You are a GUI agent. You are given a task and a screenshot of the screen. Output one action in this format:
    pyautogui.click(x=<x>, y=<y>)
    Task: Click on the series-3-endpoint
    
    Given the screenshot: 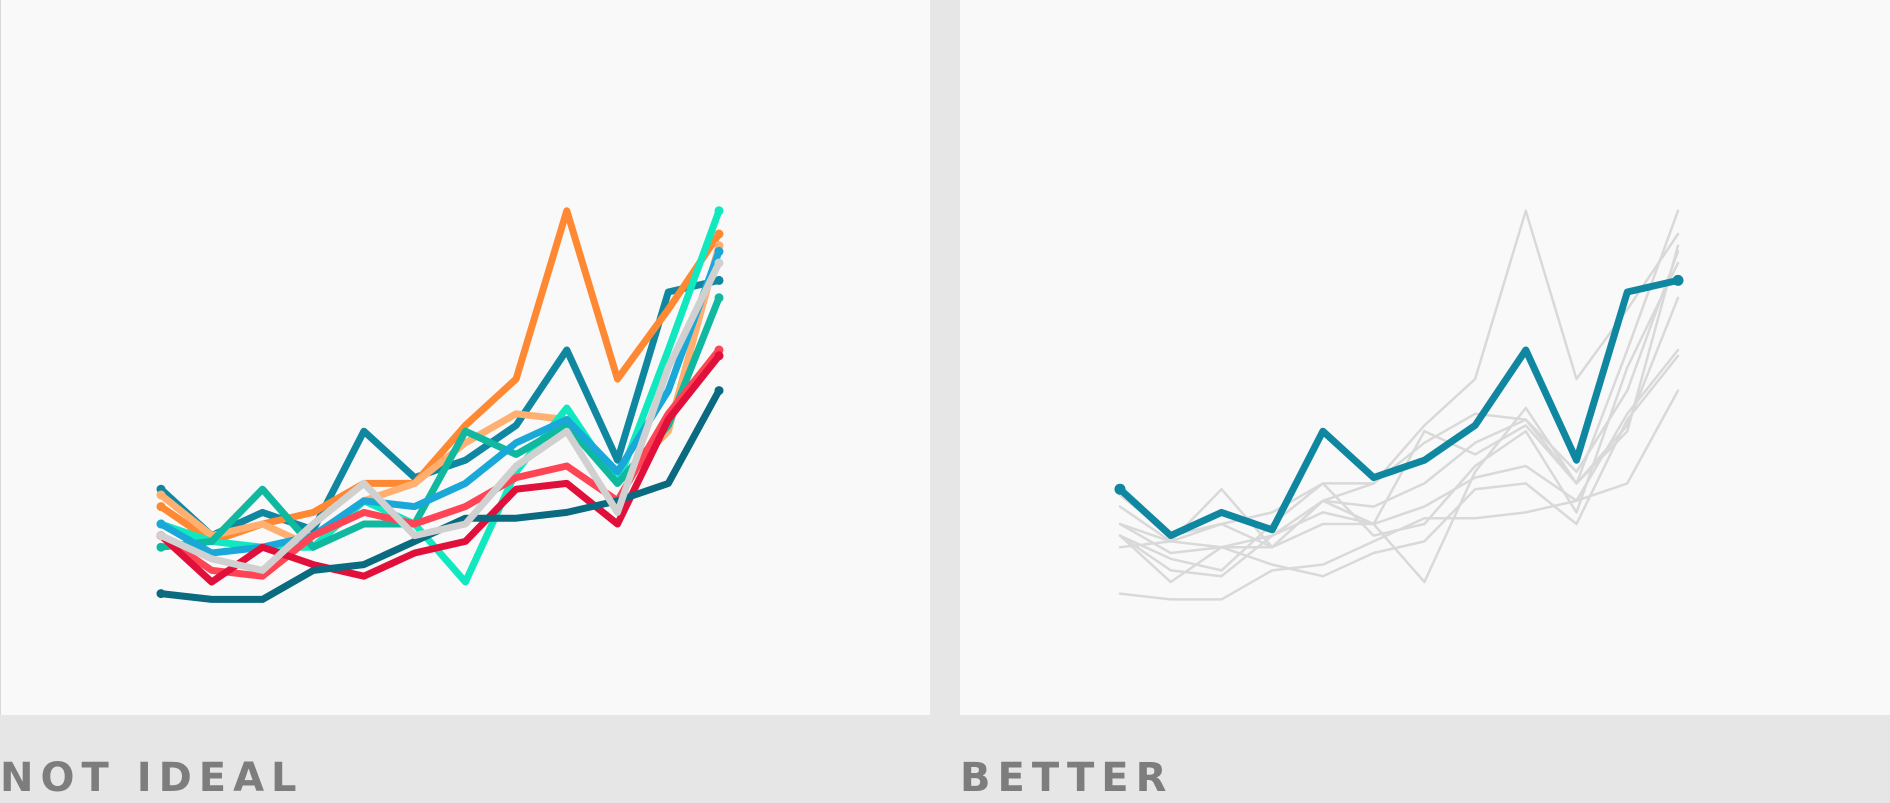 What is the action you would take?
    pyautogui.click(x=161, y=495)
    